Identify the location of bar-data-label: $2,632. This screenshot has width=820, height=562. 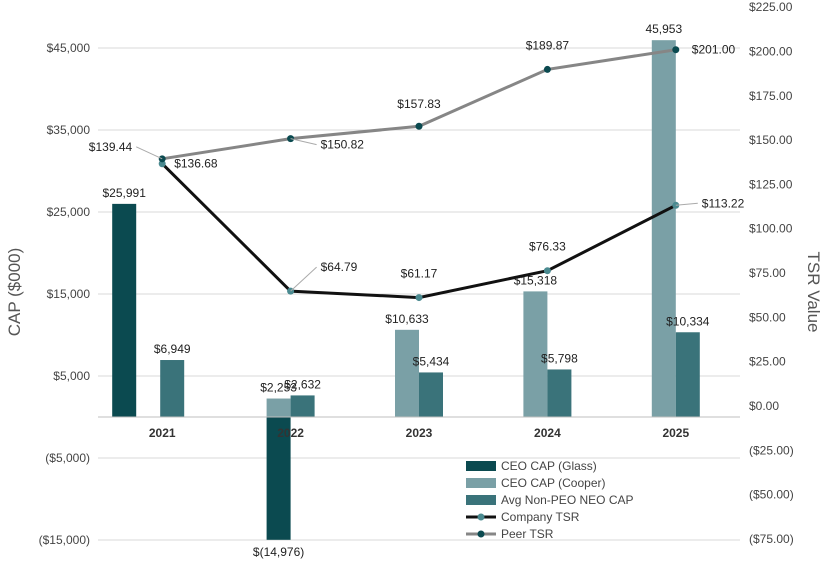
(302, 384).